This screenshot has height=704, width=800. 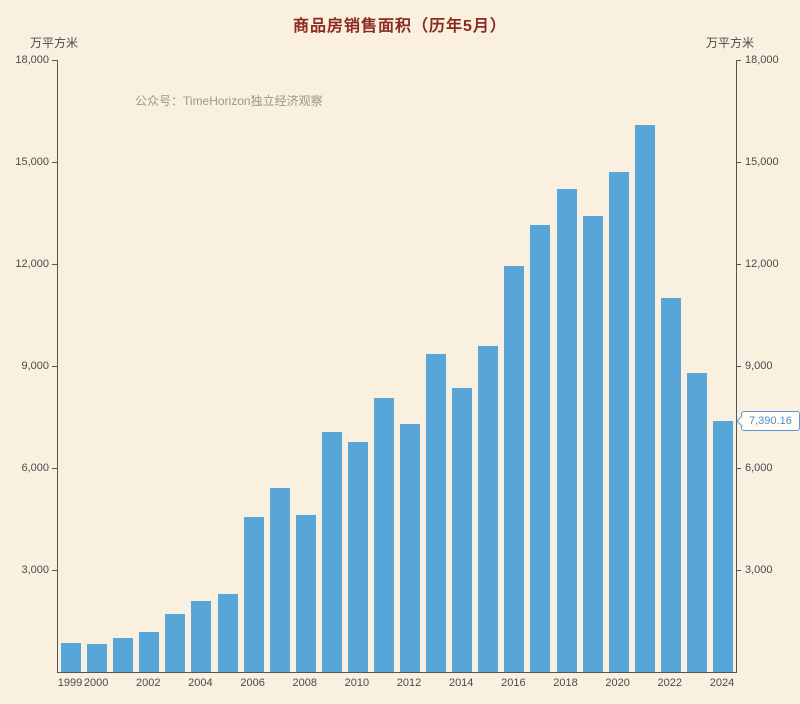 I want to click on bar-2000, so click(x=97, y=658).